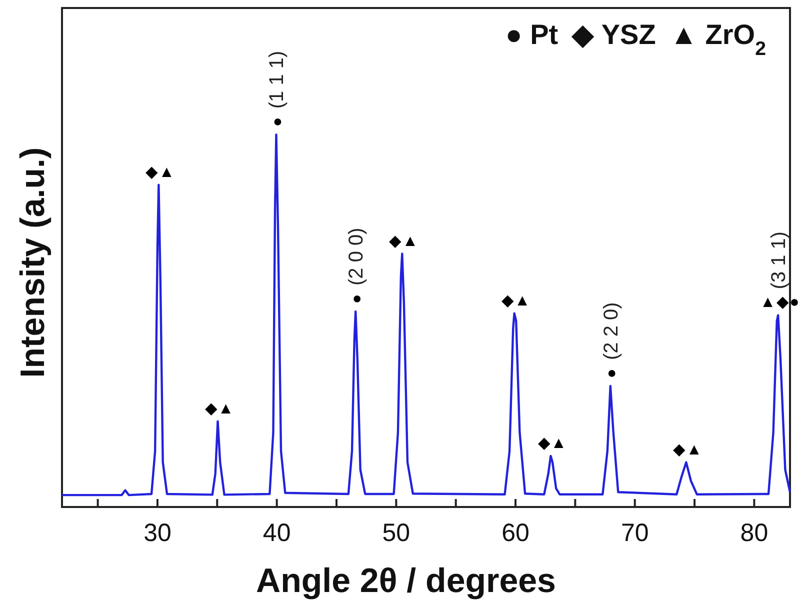 The image size is (800, 604). Describe the element at coordinates (406, 581) in the screenshot. I see `x-axis-title: Angle 2θ / degrees` at that location.